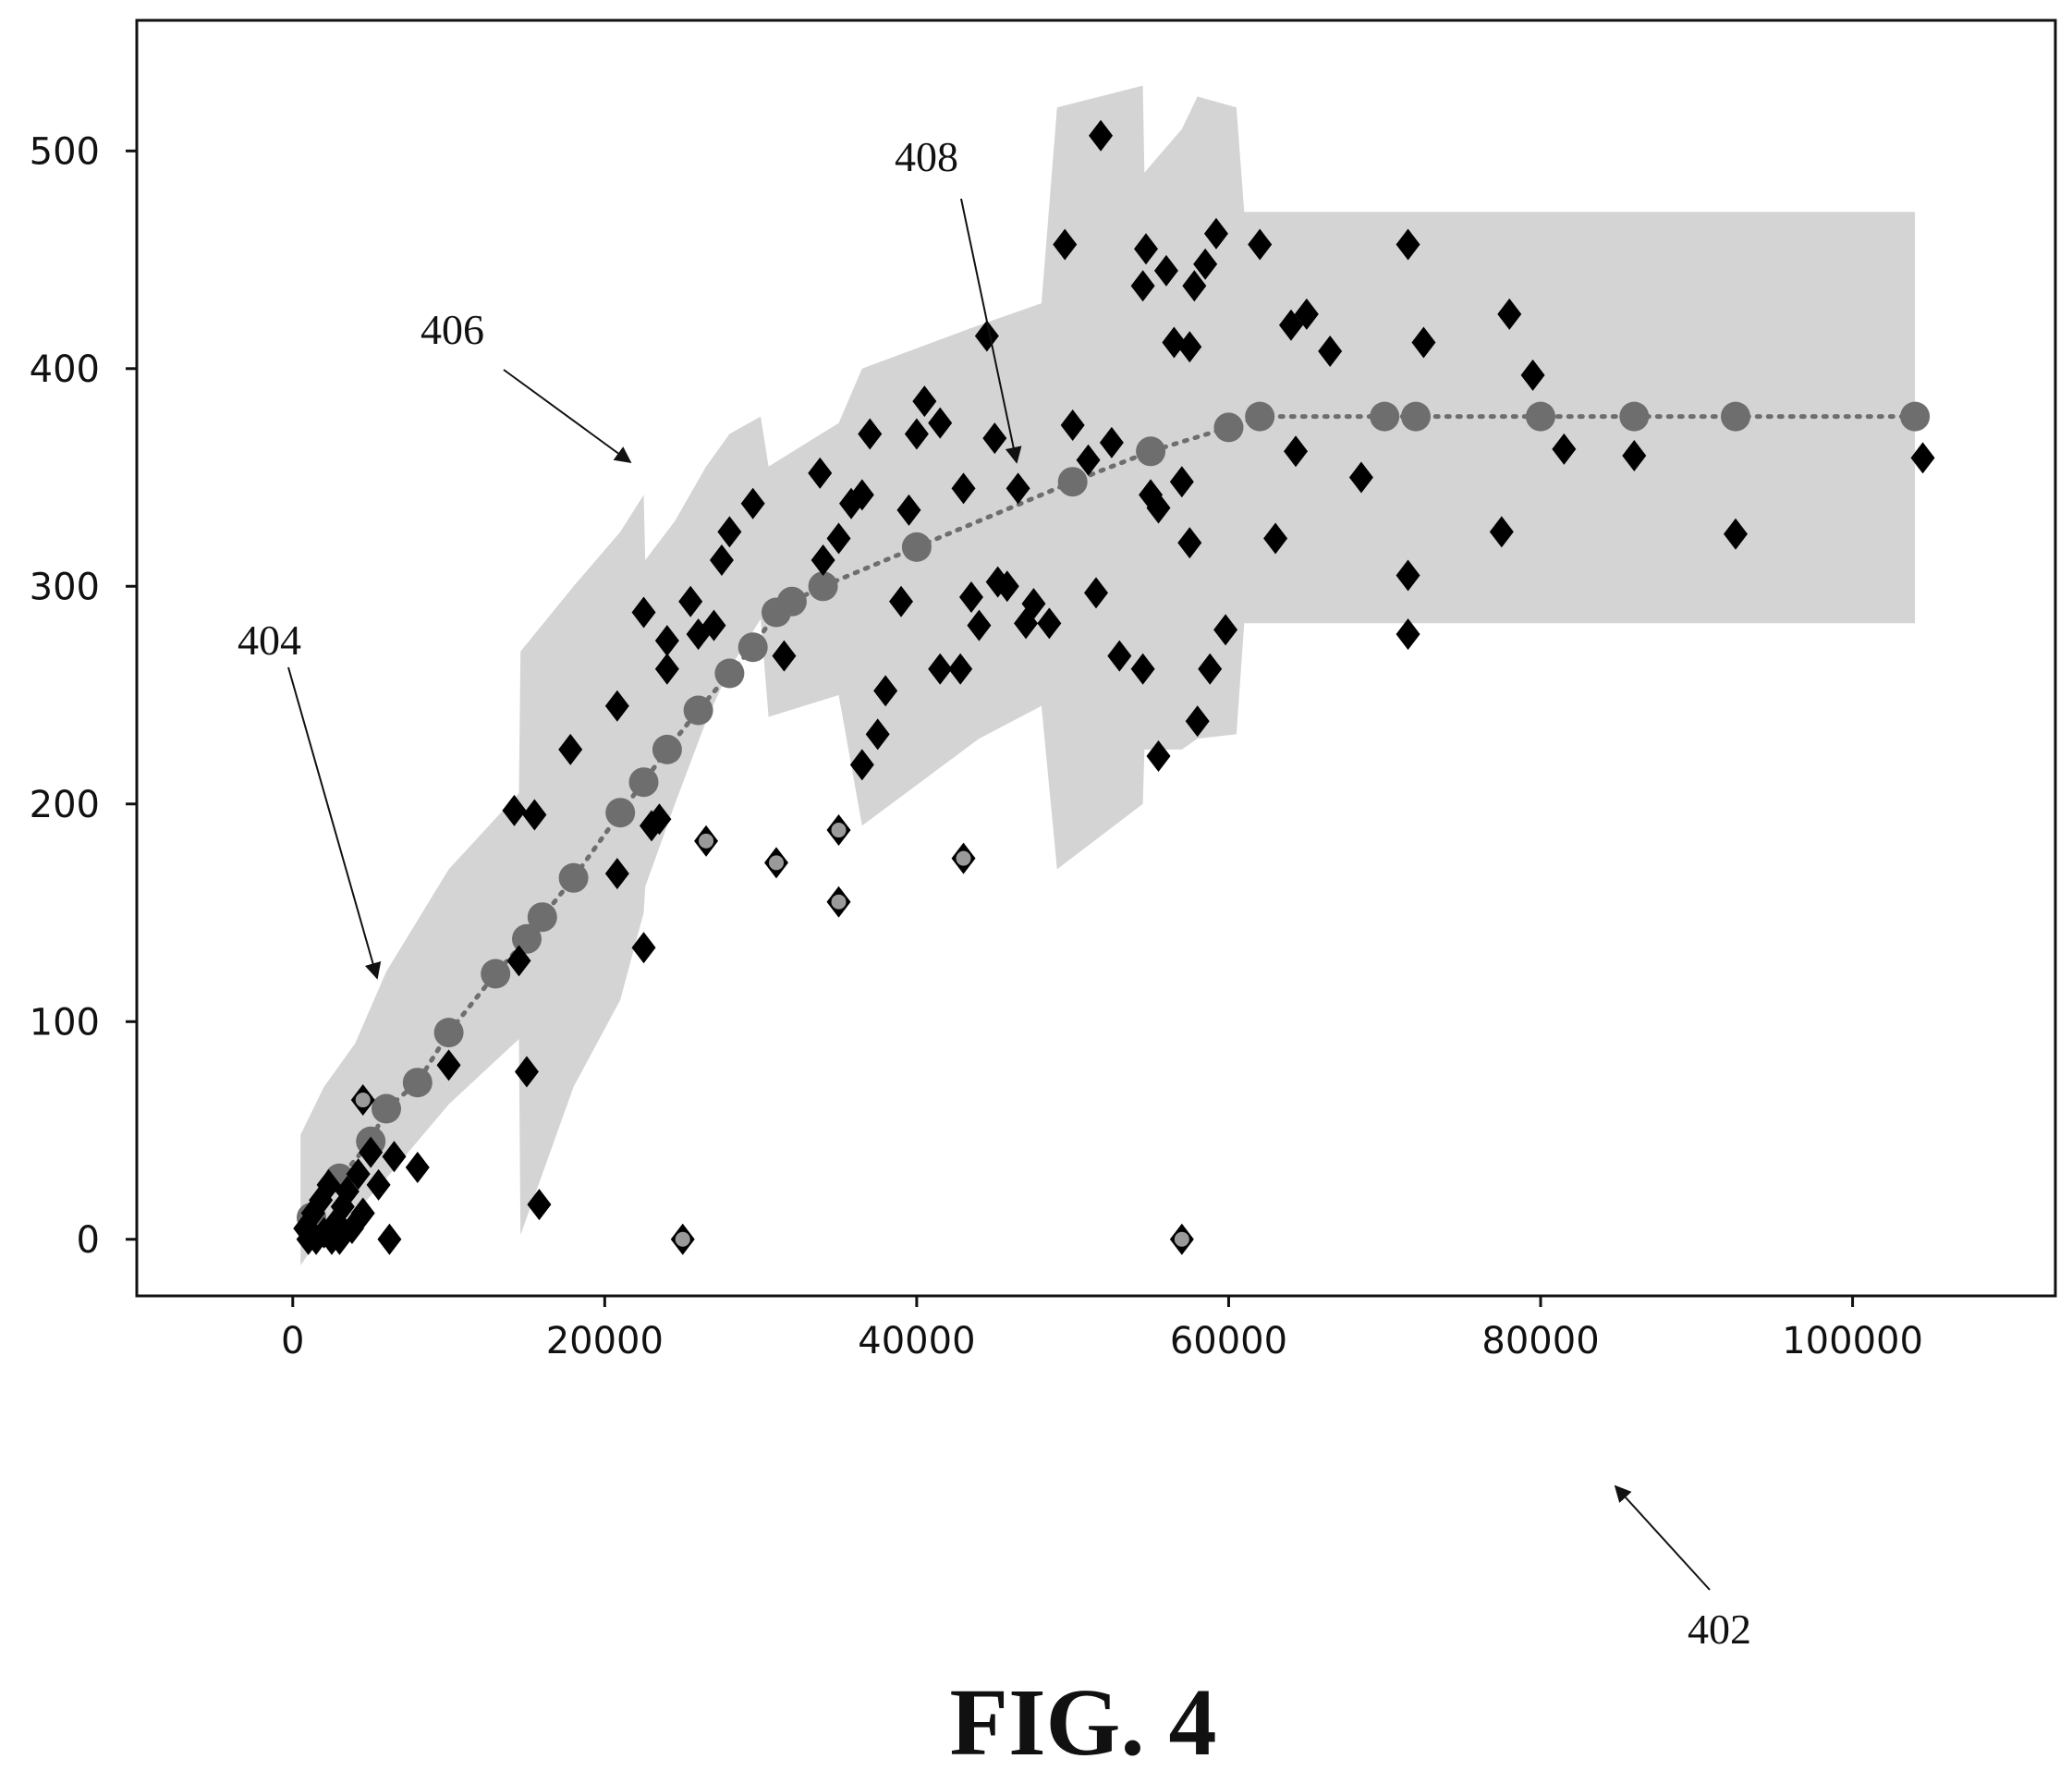  I want to click on y-tick-label-0: 0, so click(88, 1240).